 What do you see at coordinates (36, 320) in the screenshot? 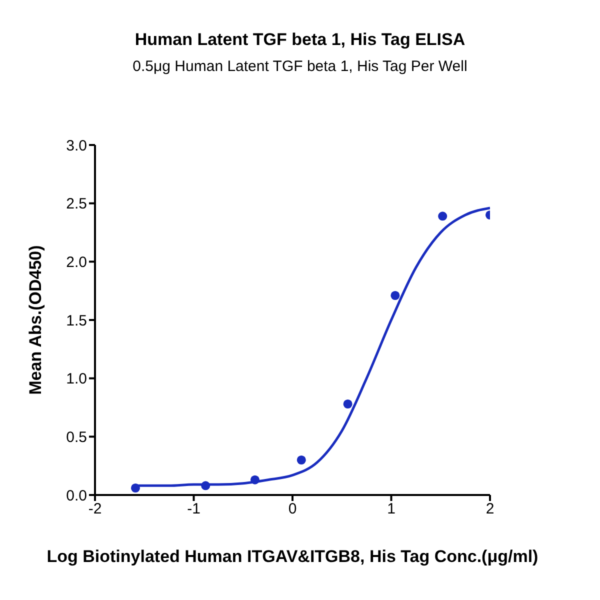
I see `y-axis-title: Mean Abs.(OD450)` at bounding box center [36, 320].